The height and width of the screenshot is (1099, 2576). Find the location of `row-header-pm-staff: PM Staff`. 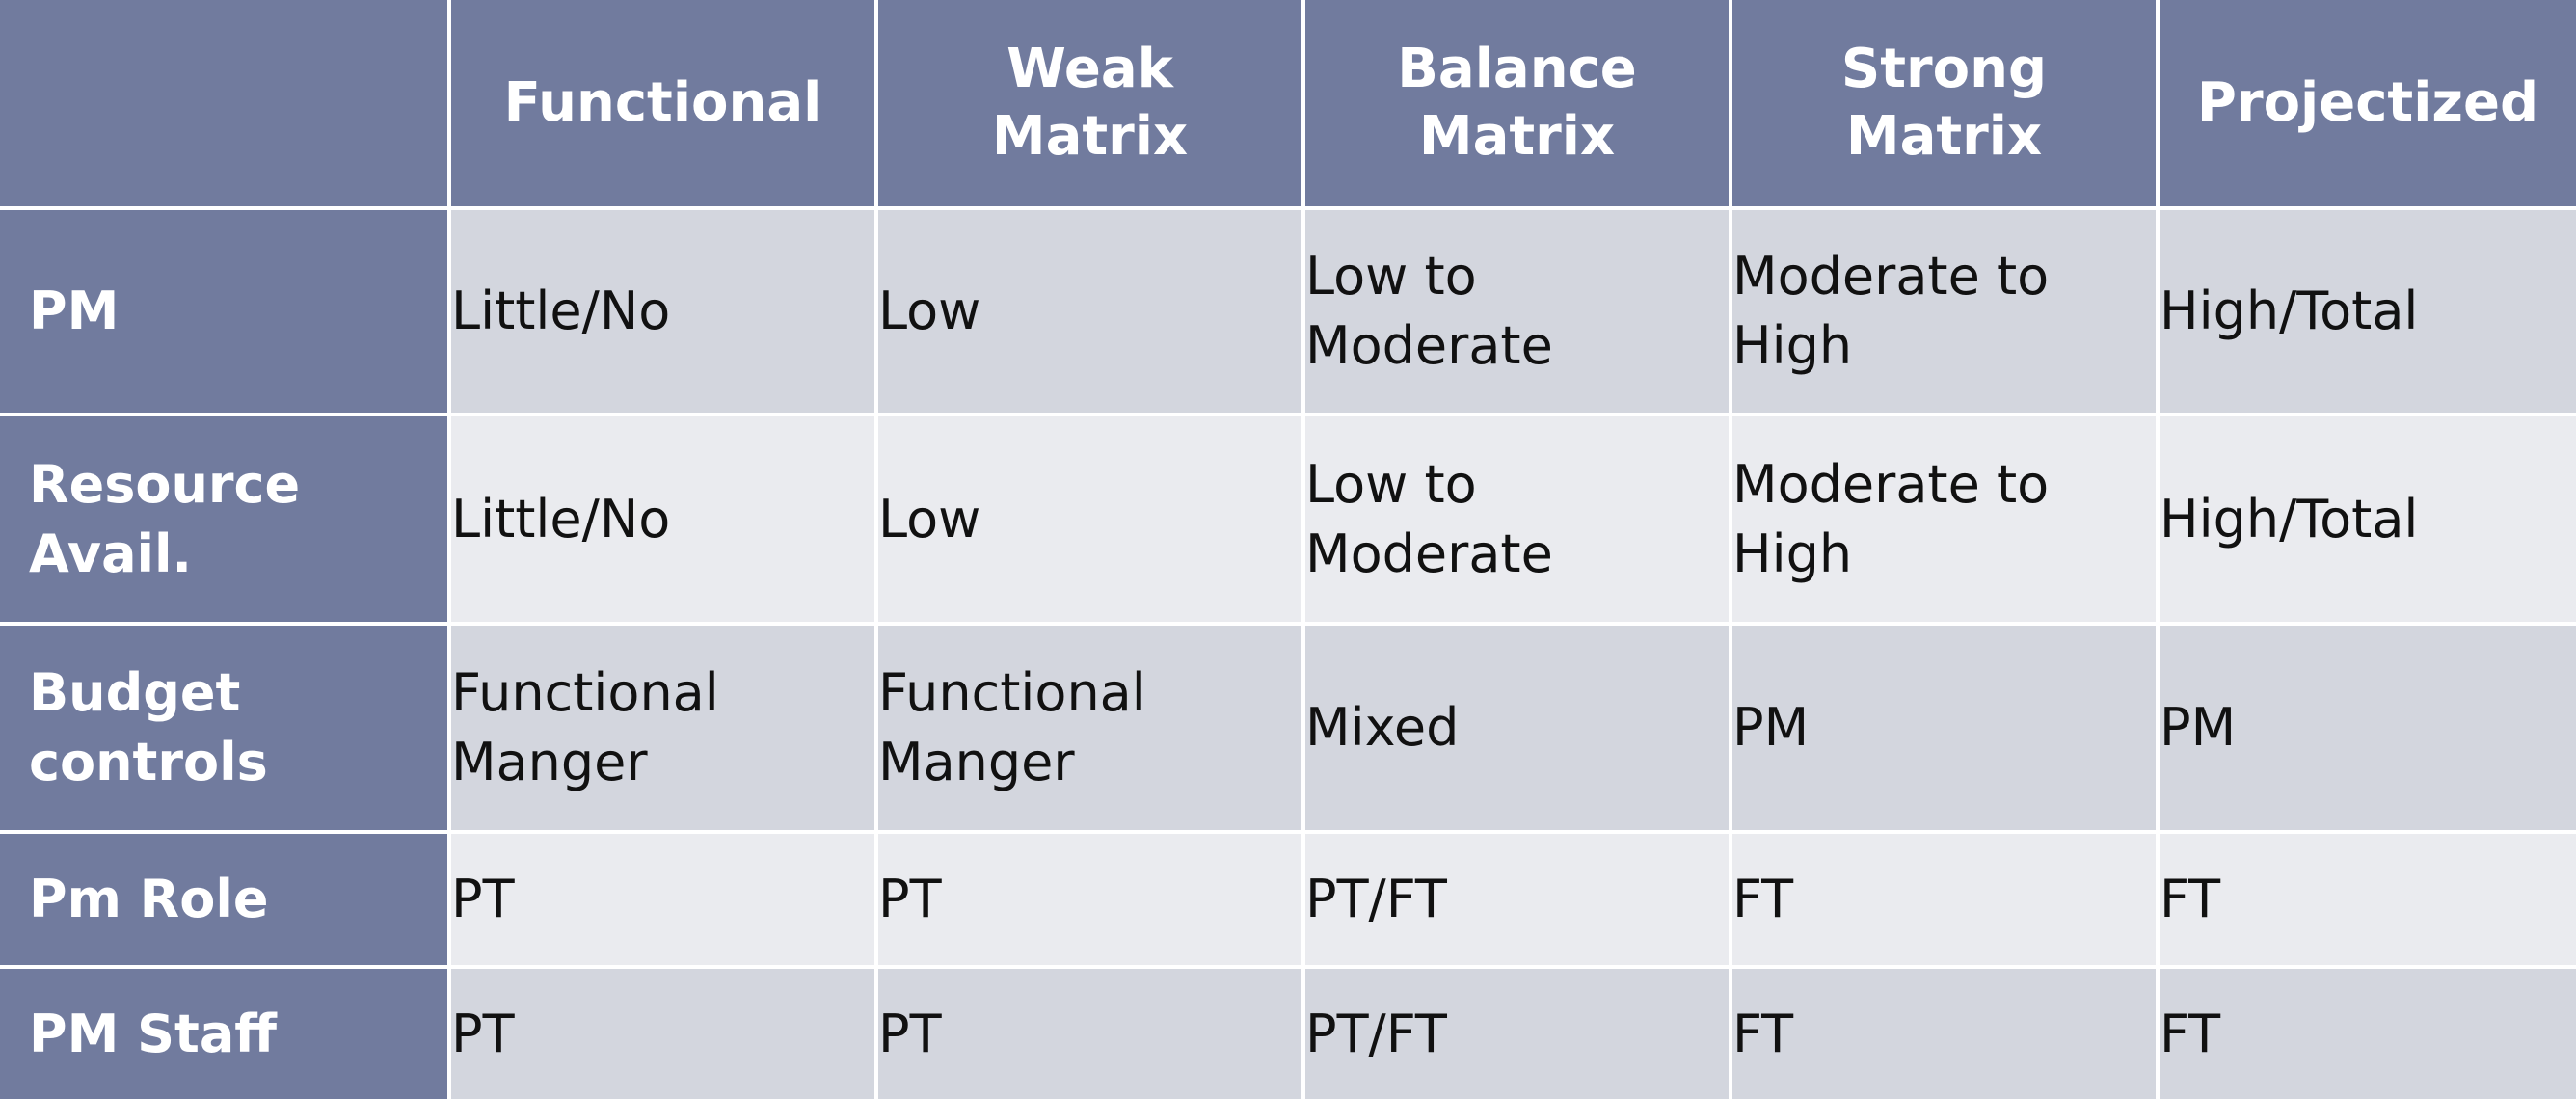

row-header-pm-staff: PM Staff is located at coordinates (226, 1034).